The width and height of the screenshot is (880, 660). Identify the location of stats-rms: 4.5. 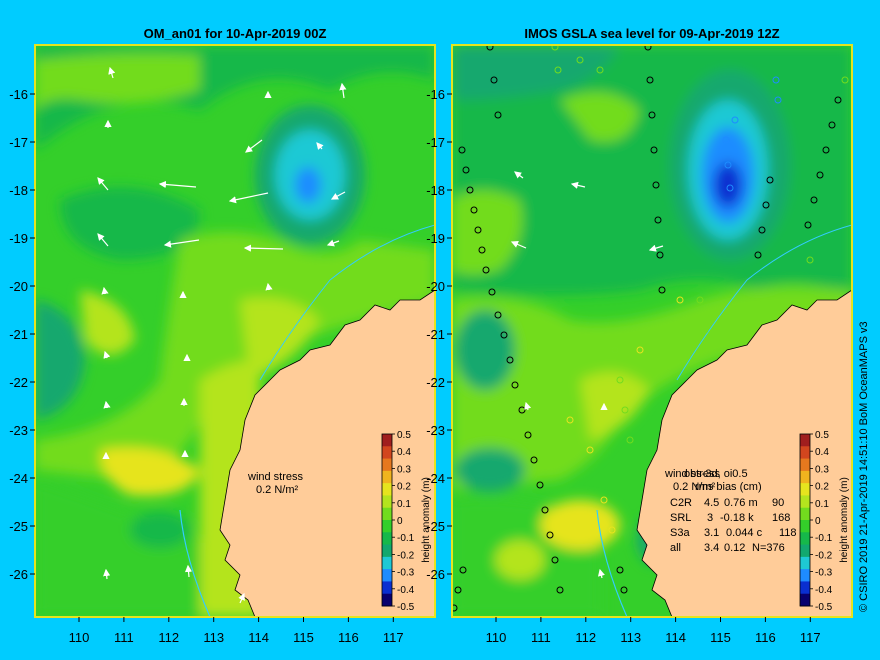
(711, 503).